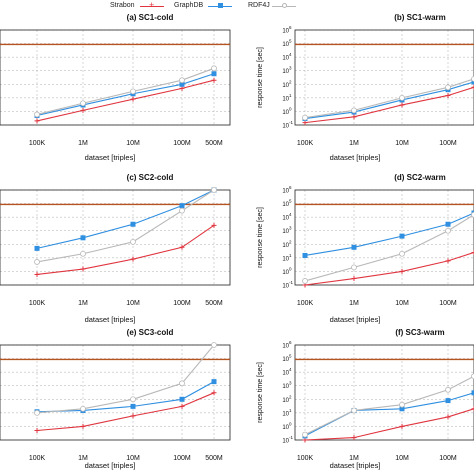  What do you see at coordinates (150, 17) in the screenshot?
I see `panel-title: (a) SC1-cold` at bounding box center [150, 17].